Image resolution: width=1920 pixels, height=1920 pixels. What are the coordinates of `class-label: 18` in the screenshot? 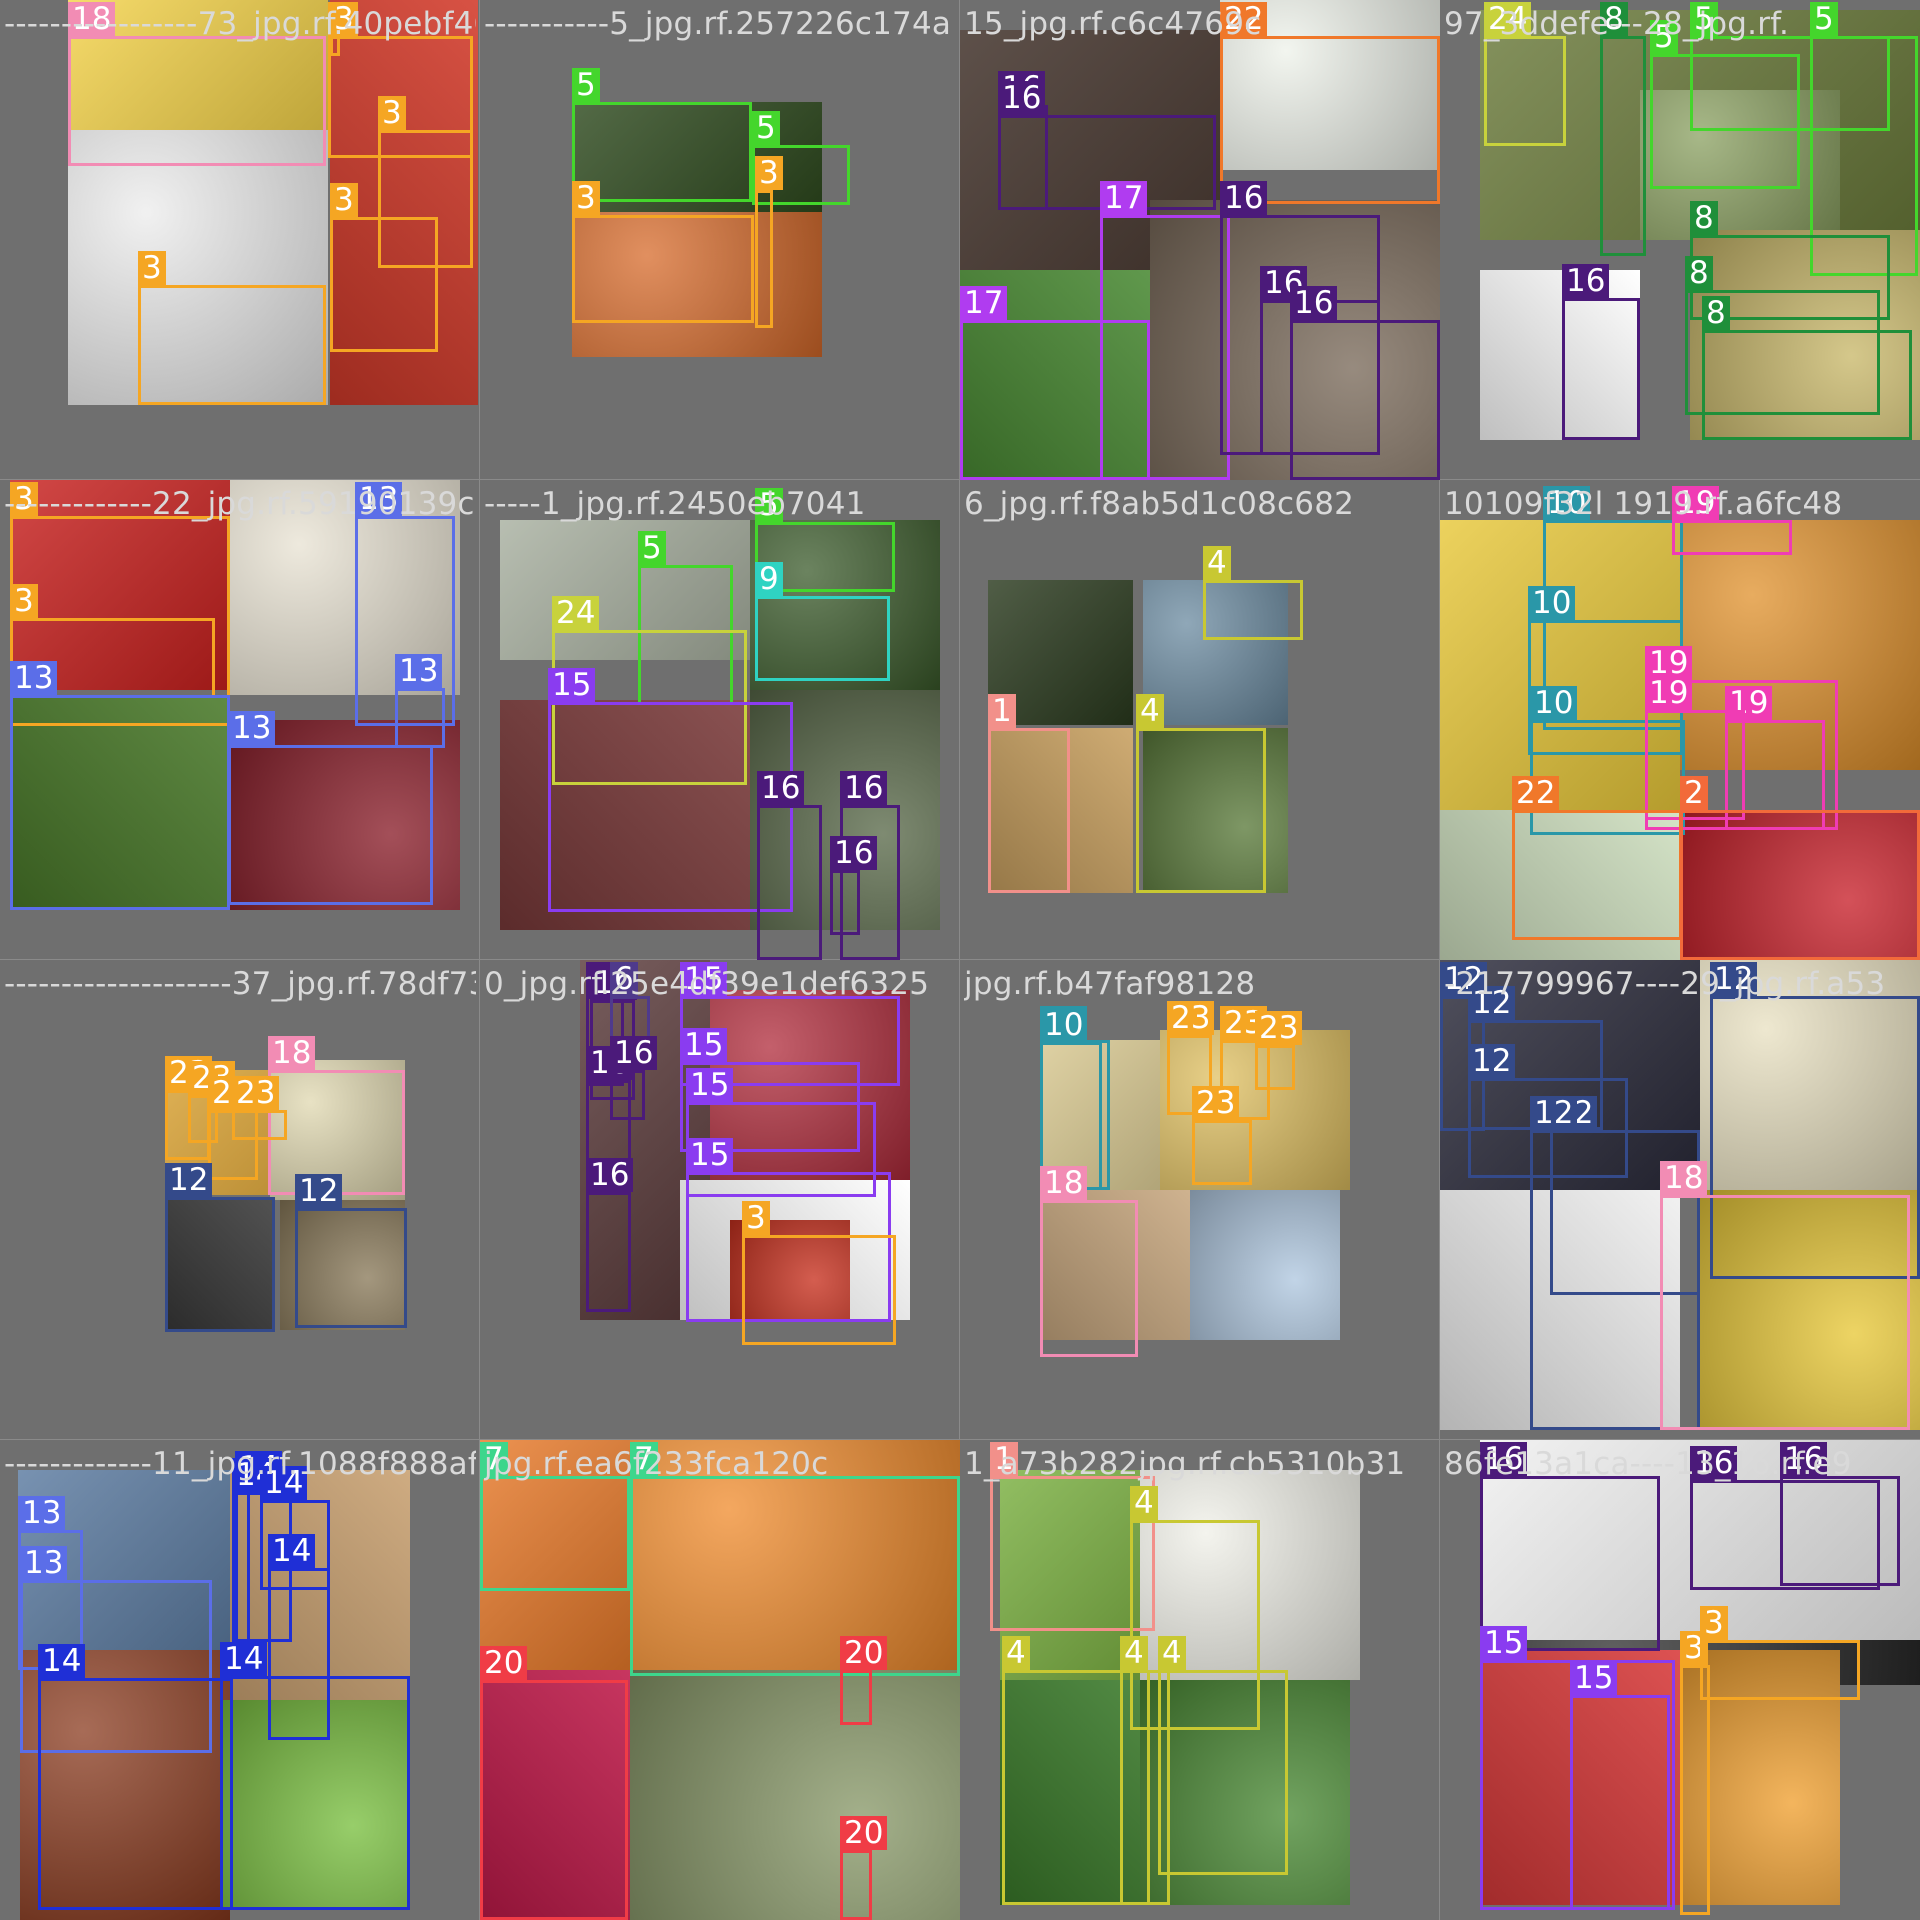 It's located at (1684, 1178).